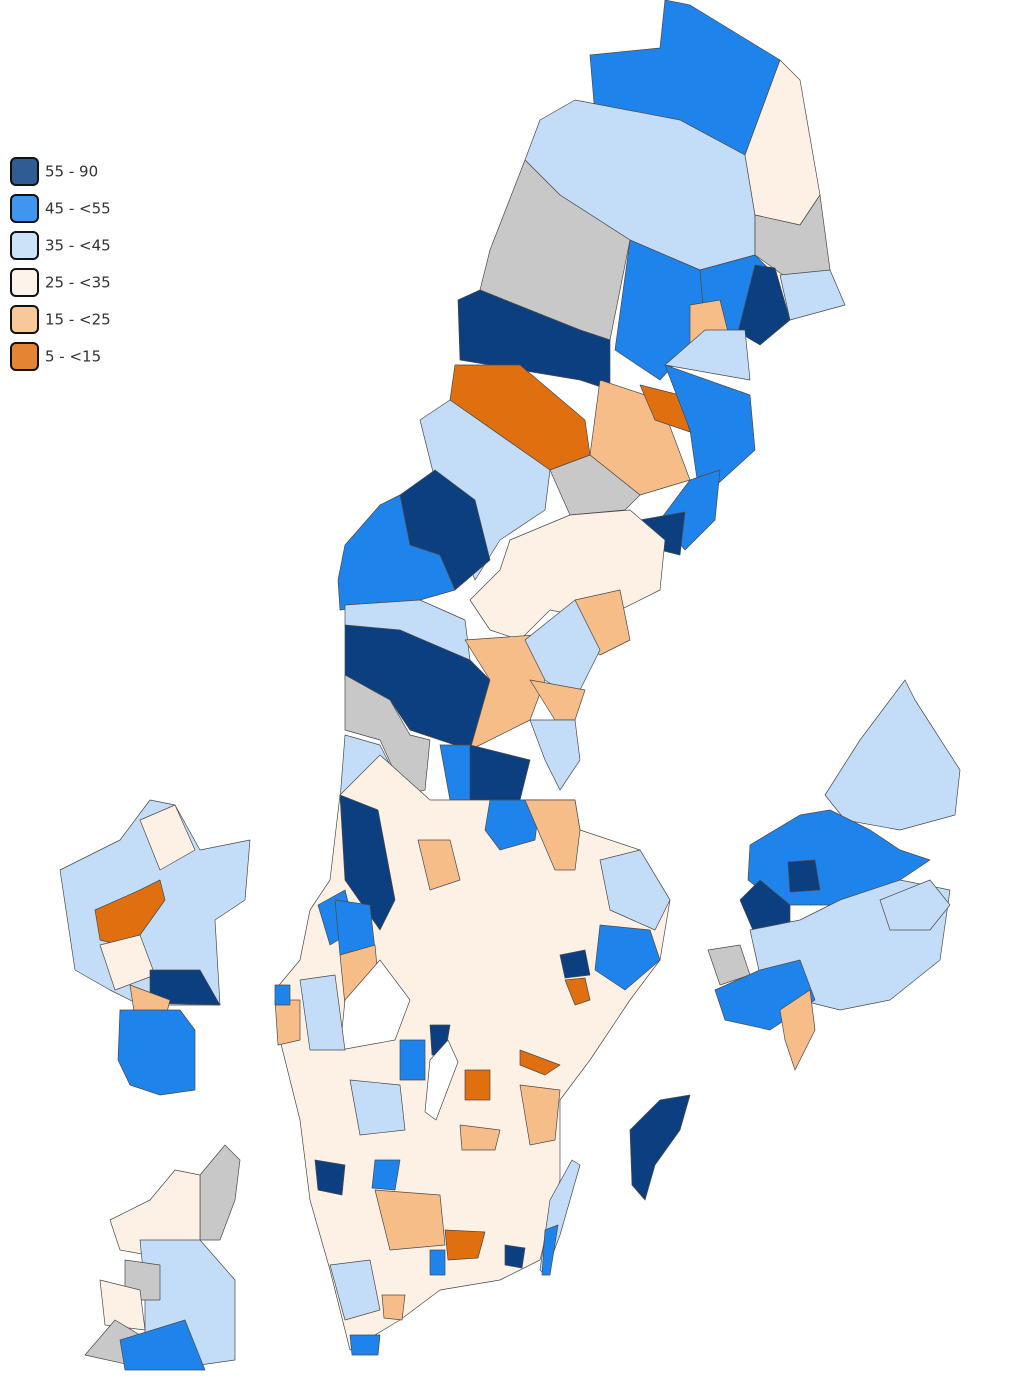 The width and height of the screenshot is (1024, 1381). What do you see at coordinates (78, 209) in the screenshot?
I see `legend-label: 45 - <55` at bounding box center [78, 209].